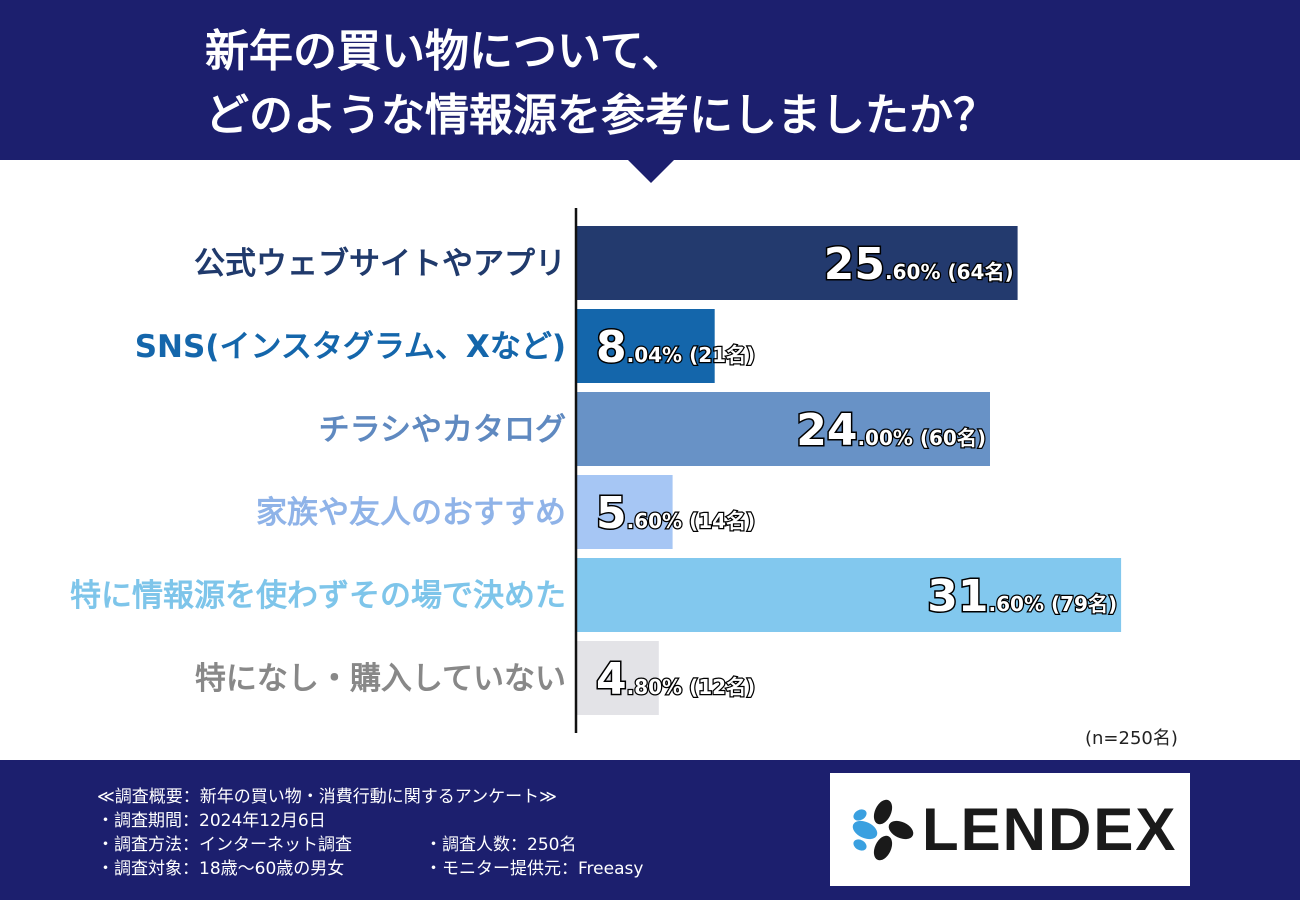 The width and height of the screenshot is (1300, 900). What do you see at coordinates (883, 830) in the screenshot?
I see `lendex-logo-mark-icon` at bounding box center [883, 830].